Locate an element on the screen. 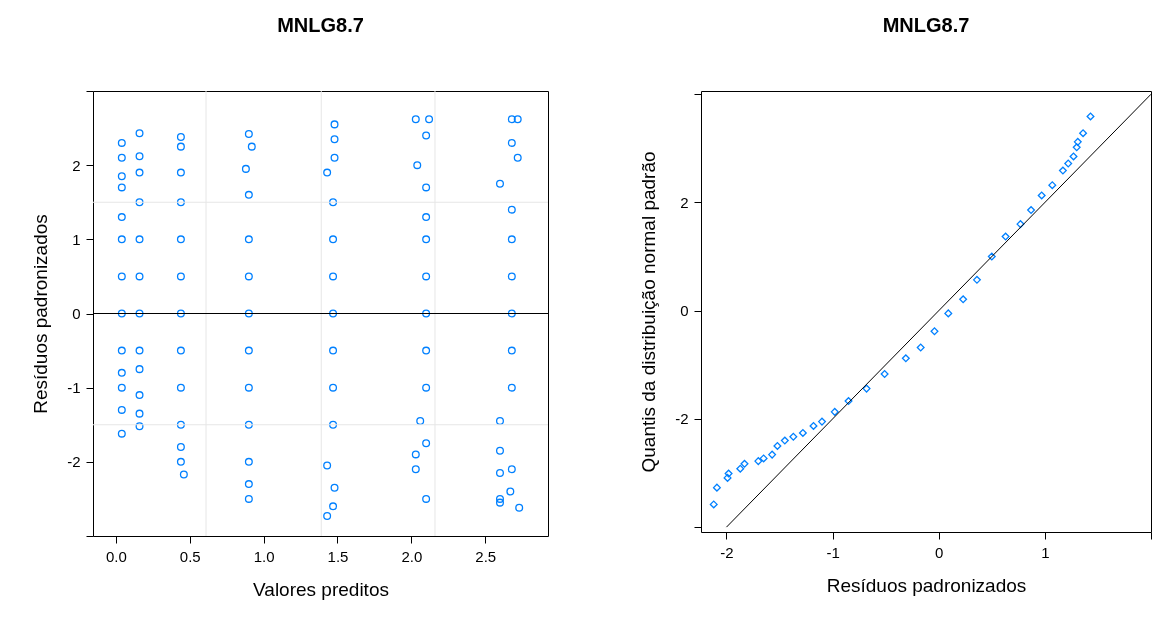 The height and width of the screenshot is (628, 1166). x-tick-label: 0.0 is located at coordinates (116, 556).